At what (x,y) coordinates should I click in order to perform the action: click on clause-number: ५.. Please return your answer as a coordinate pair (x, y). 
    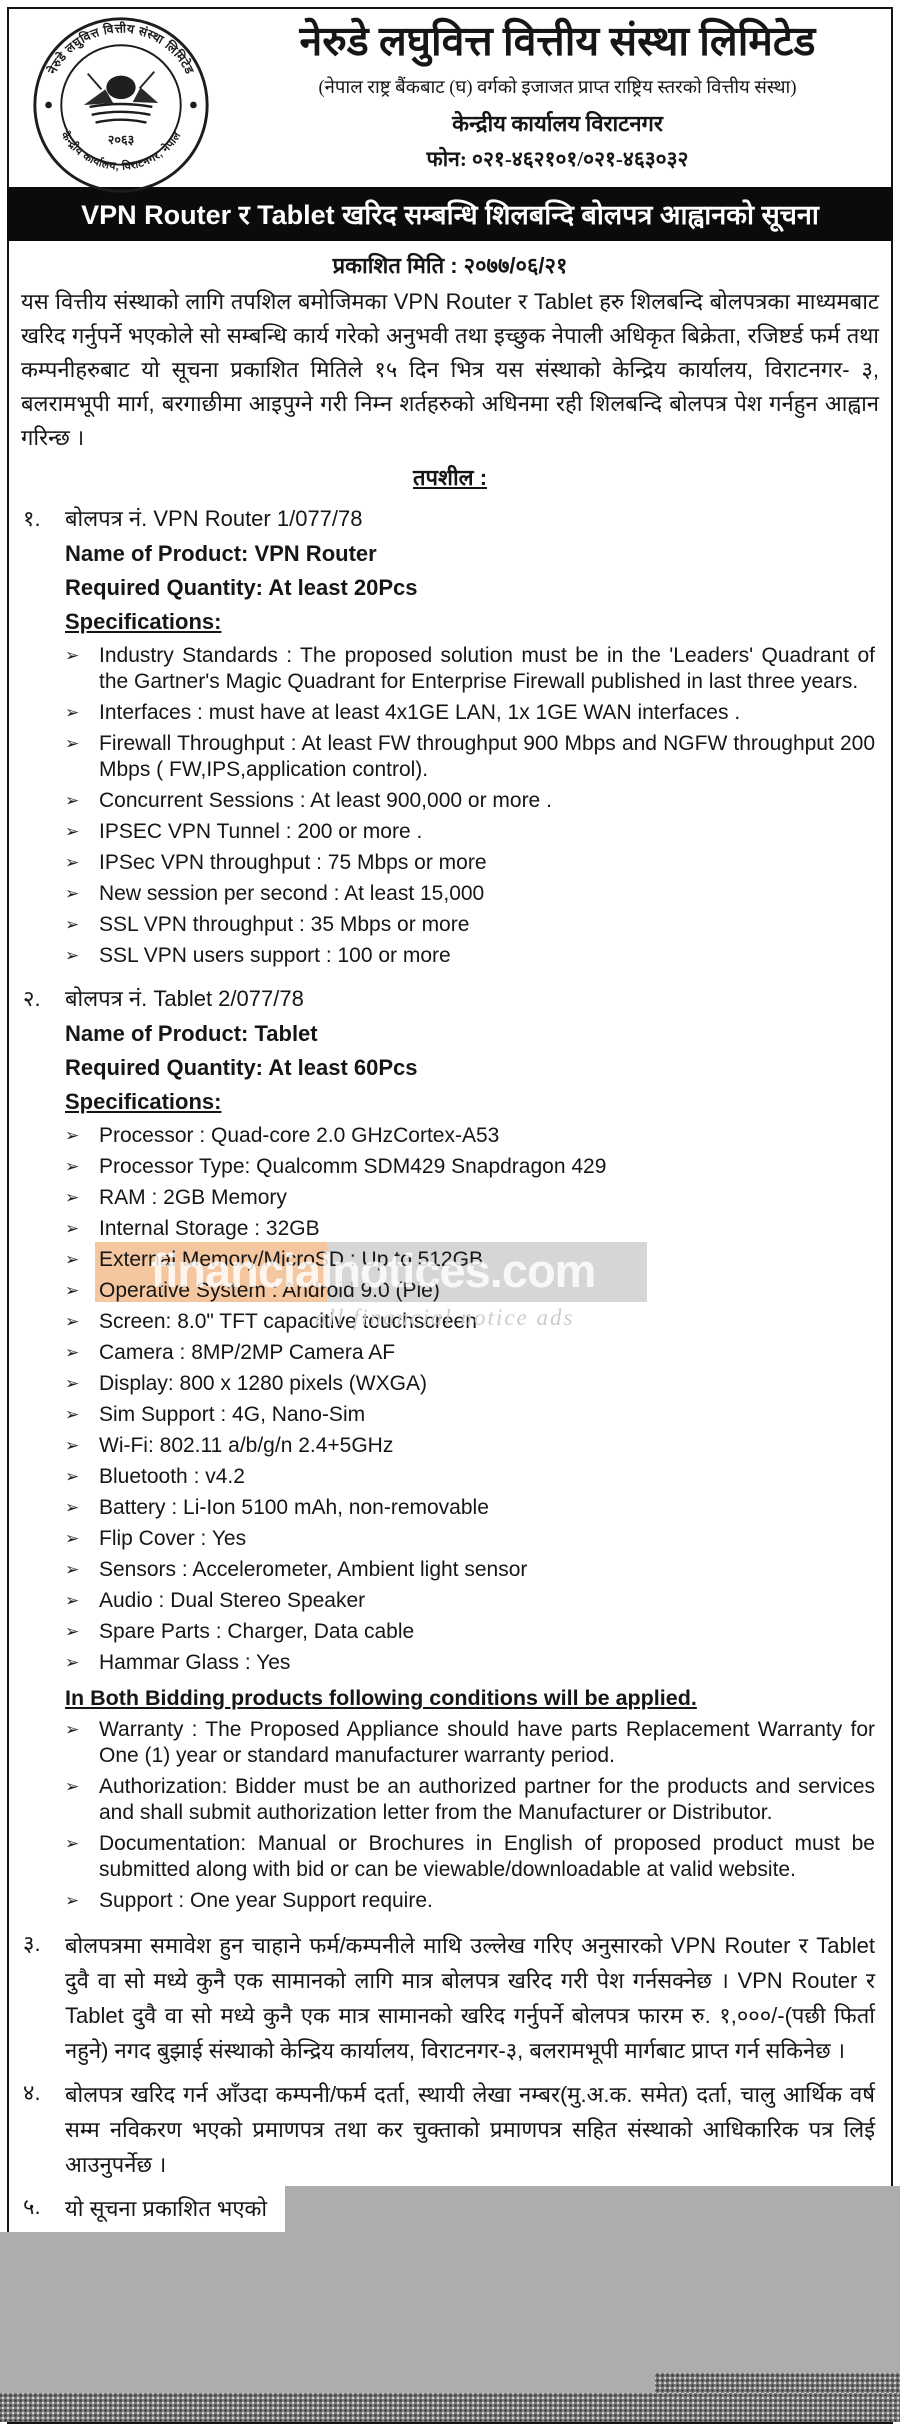
    Looking at the image, I should click on (32, 2206).